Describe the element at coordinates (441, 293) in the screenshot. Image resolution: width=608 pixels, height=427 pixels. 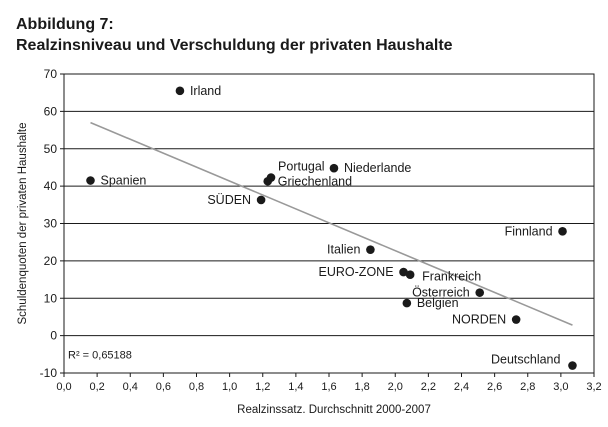
I see `point-label: Österreich` at that location.